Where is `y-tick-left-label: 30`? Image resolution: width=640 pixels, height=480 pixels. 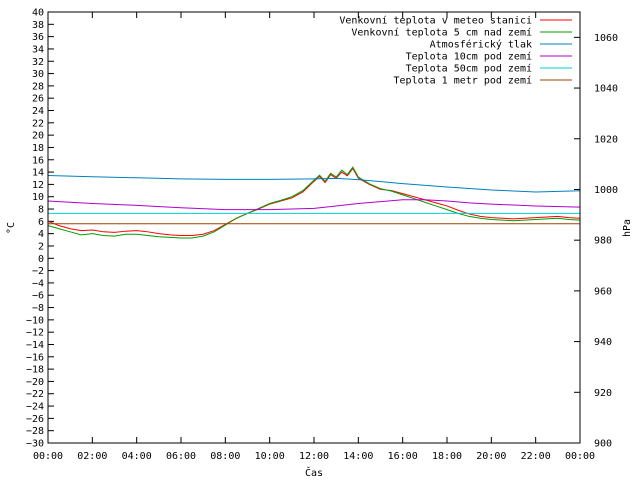
y-tick-left-label: 30 is located at coordinates (38, 74).